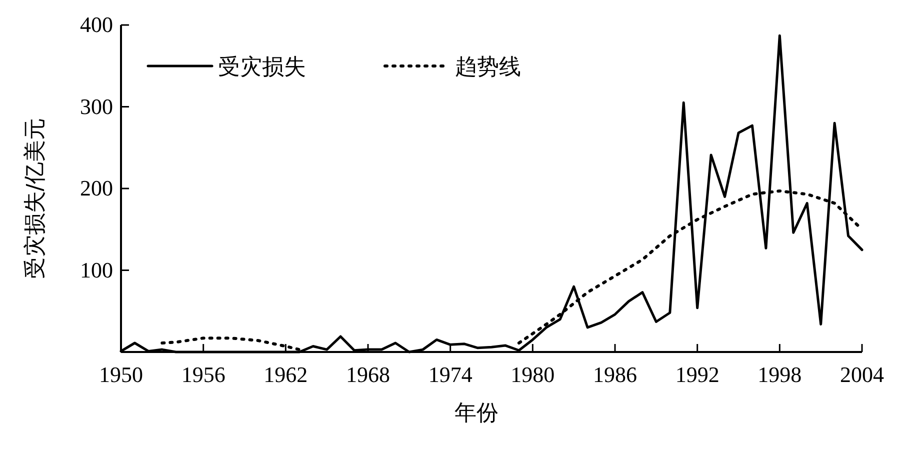 The height and width of the screenshot is (458, 910). Describe the element at coordinates (96, 269) in the screenshot. I see `y-tick-label: 100` at that location.